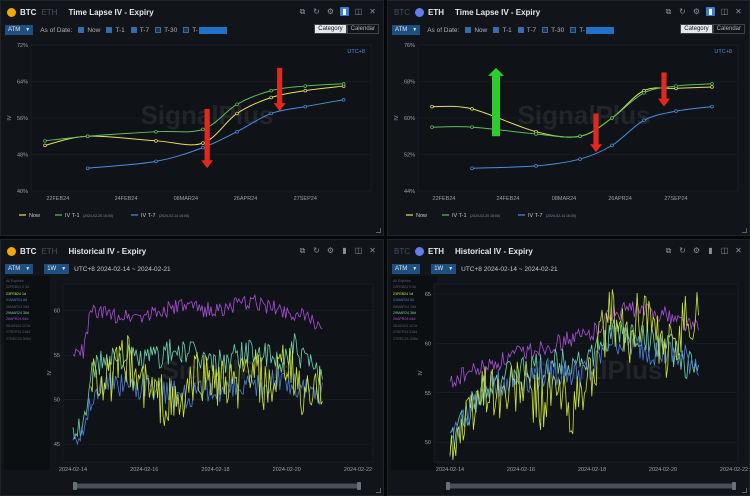 The width and height of the screenshot is (750, 496). What do you see at coordinates (166, 30) in the screenshot?
I see `option-t30: T-30` at bounding box center [166, 30].